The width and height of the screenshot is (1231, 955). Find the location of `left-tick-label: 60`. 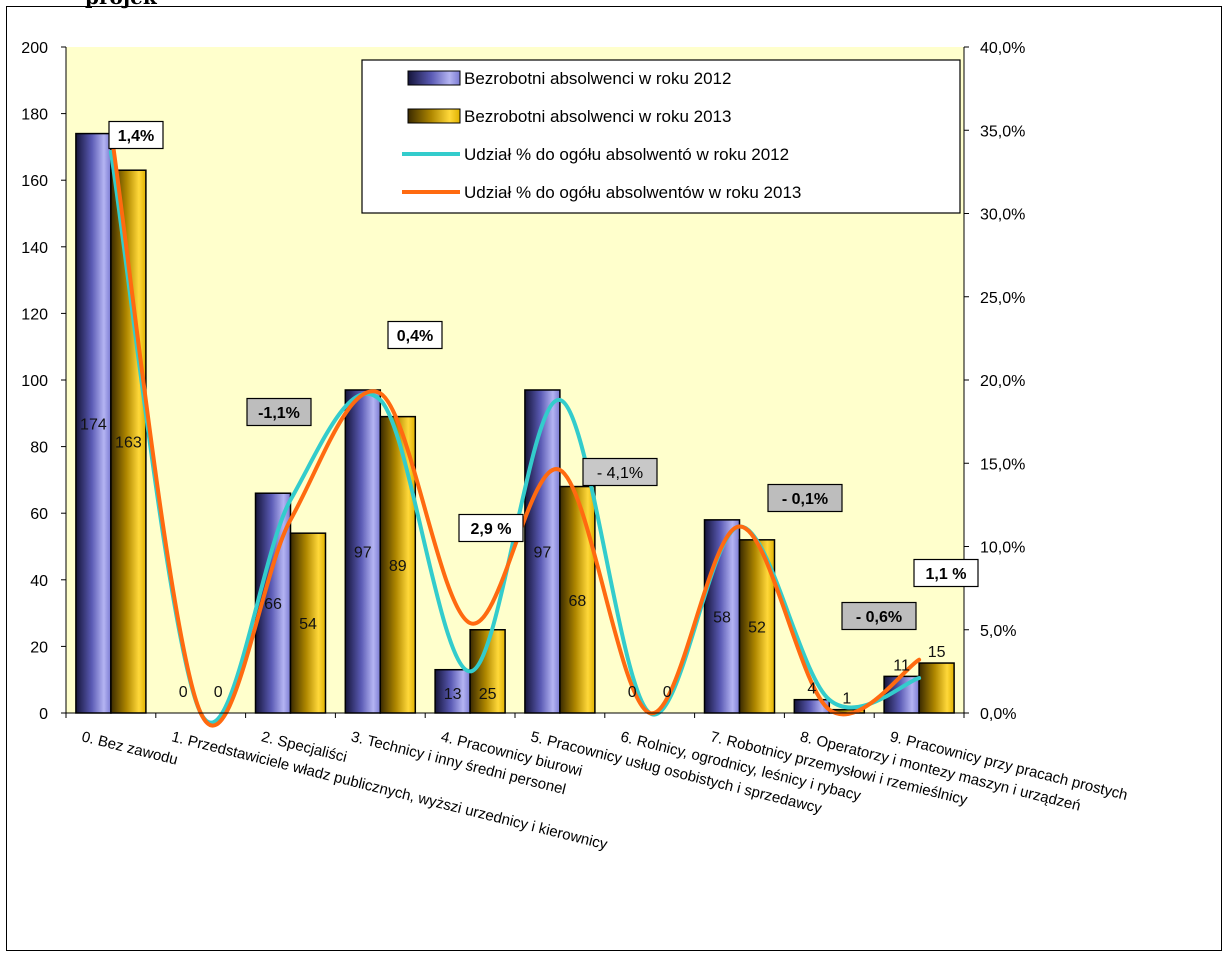

left-tick-label: 60 is located at coordinates (39, 514).